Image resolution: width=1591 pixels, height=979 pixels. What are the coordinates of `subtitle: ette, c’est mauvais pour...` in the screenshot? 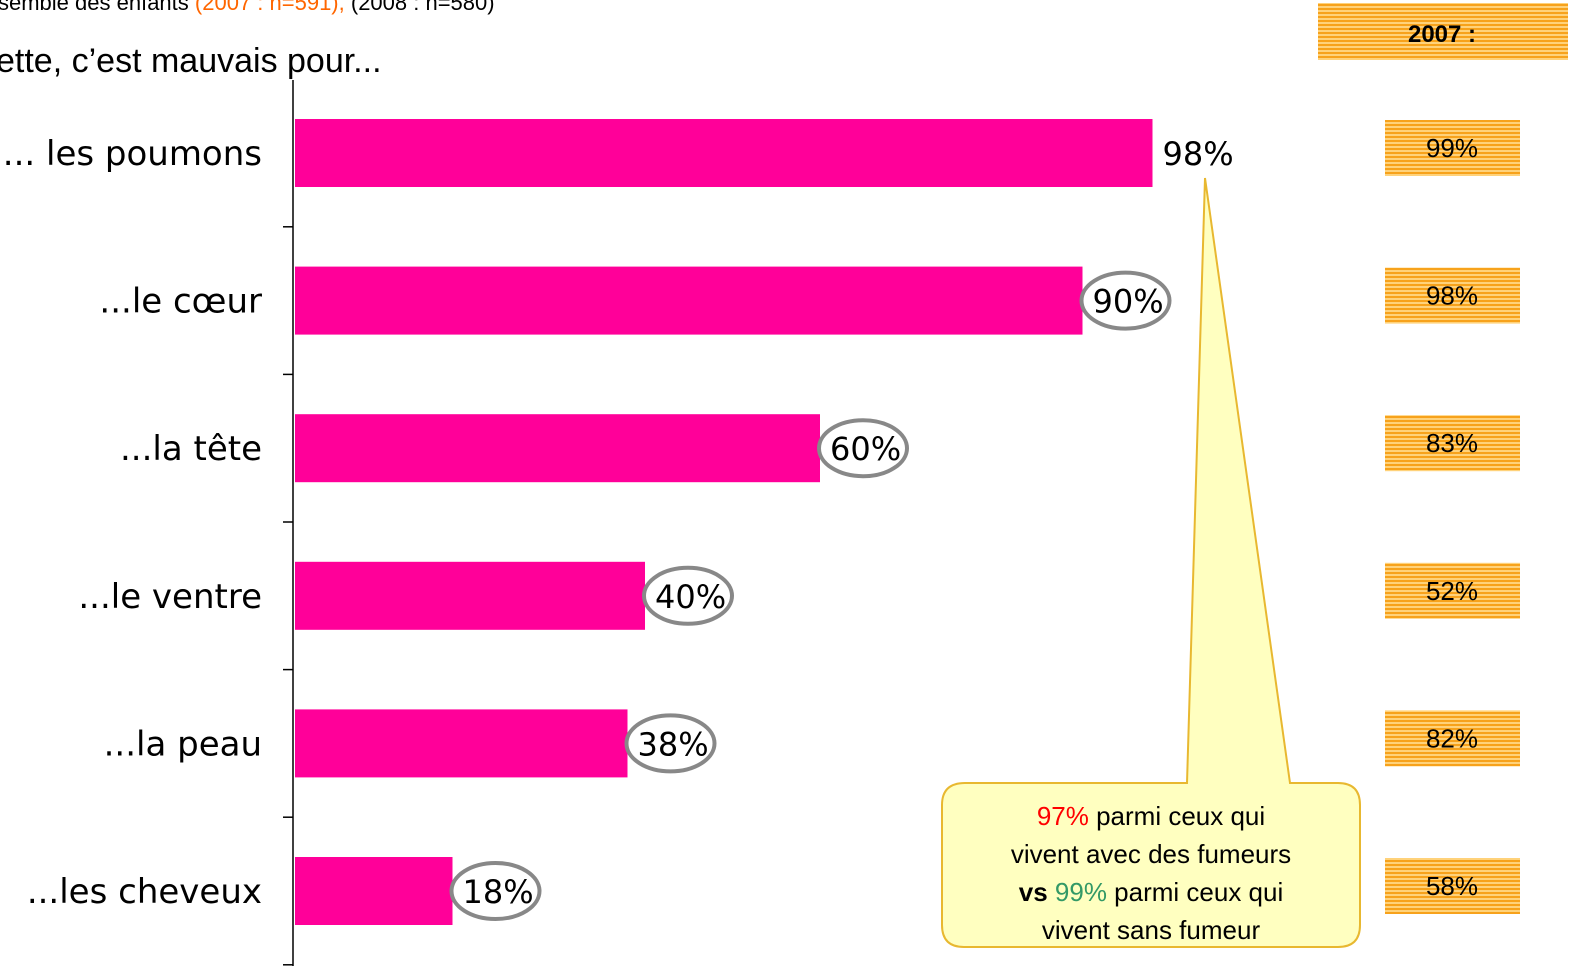 It's located at (191, 61).